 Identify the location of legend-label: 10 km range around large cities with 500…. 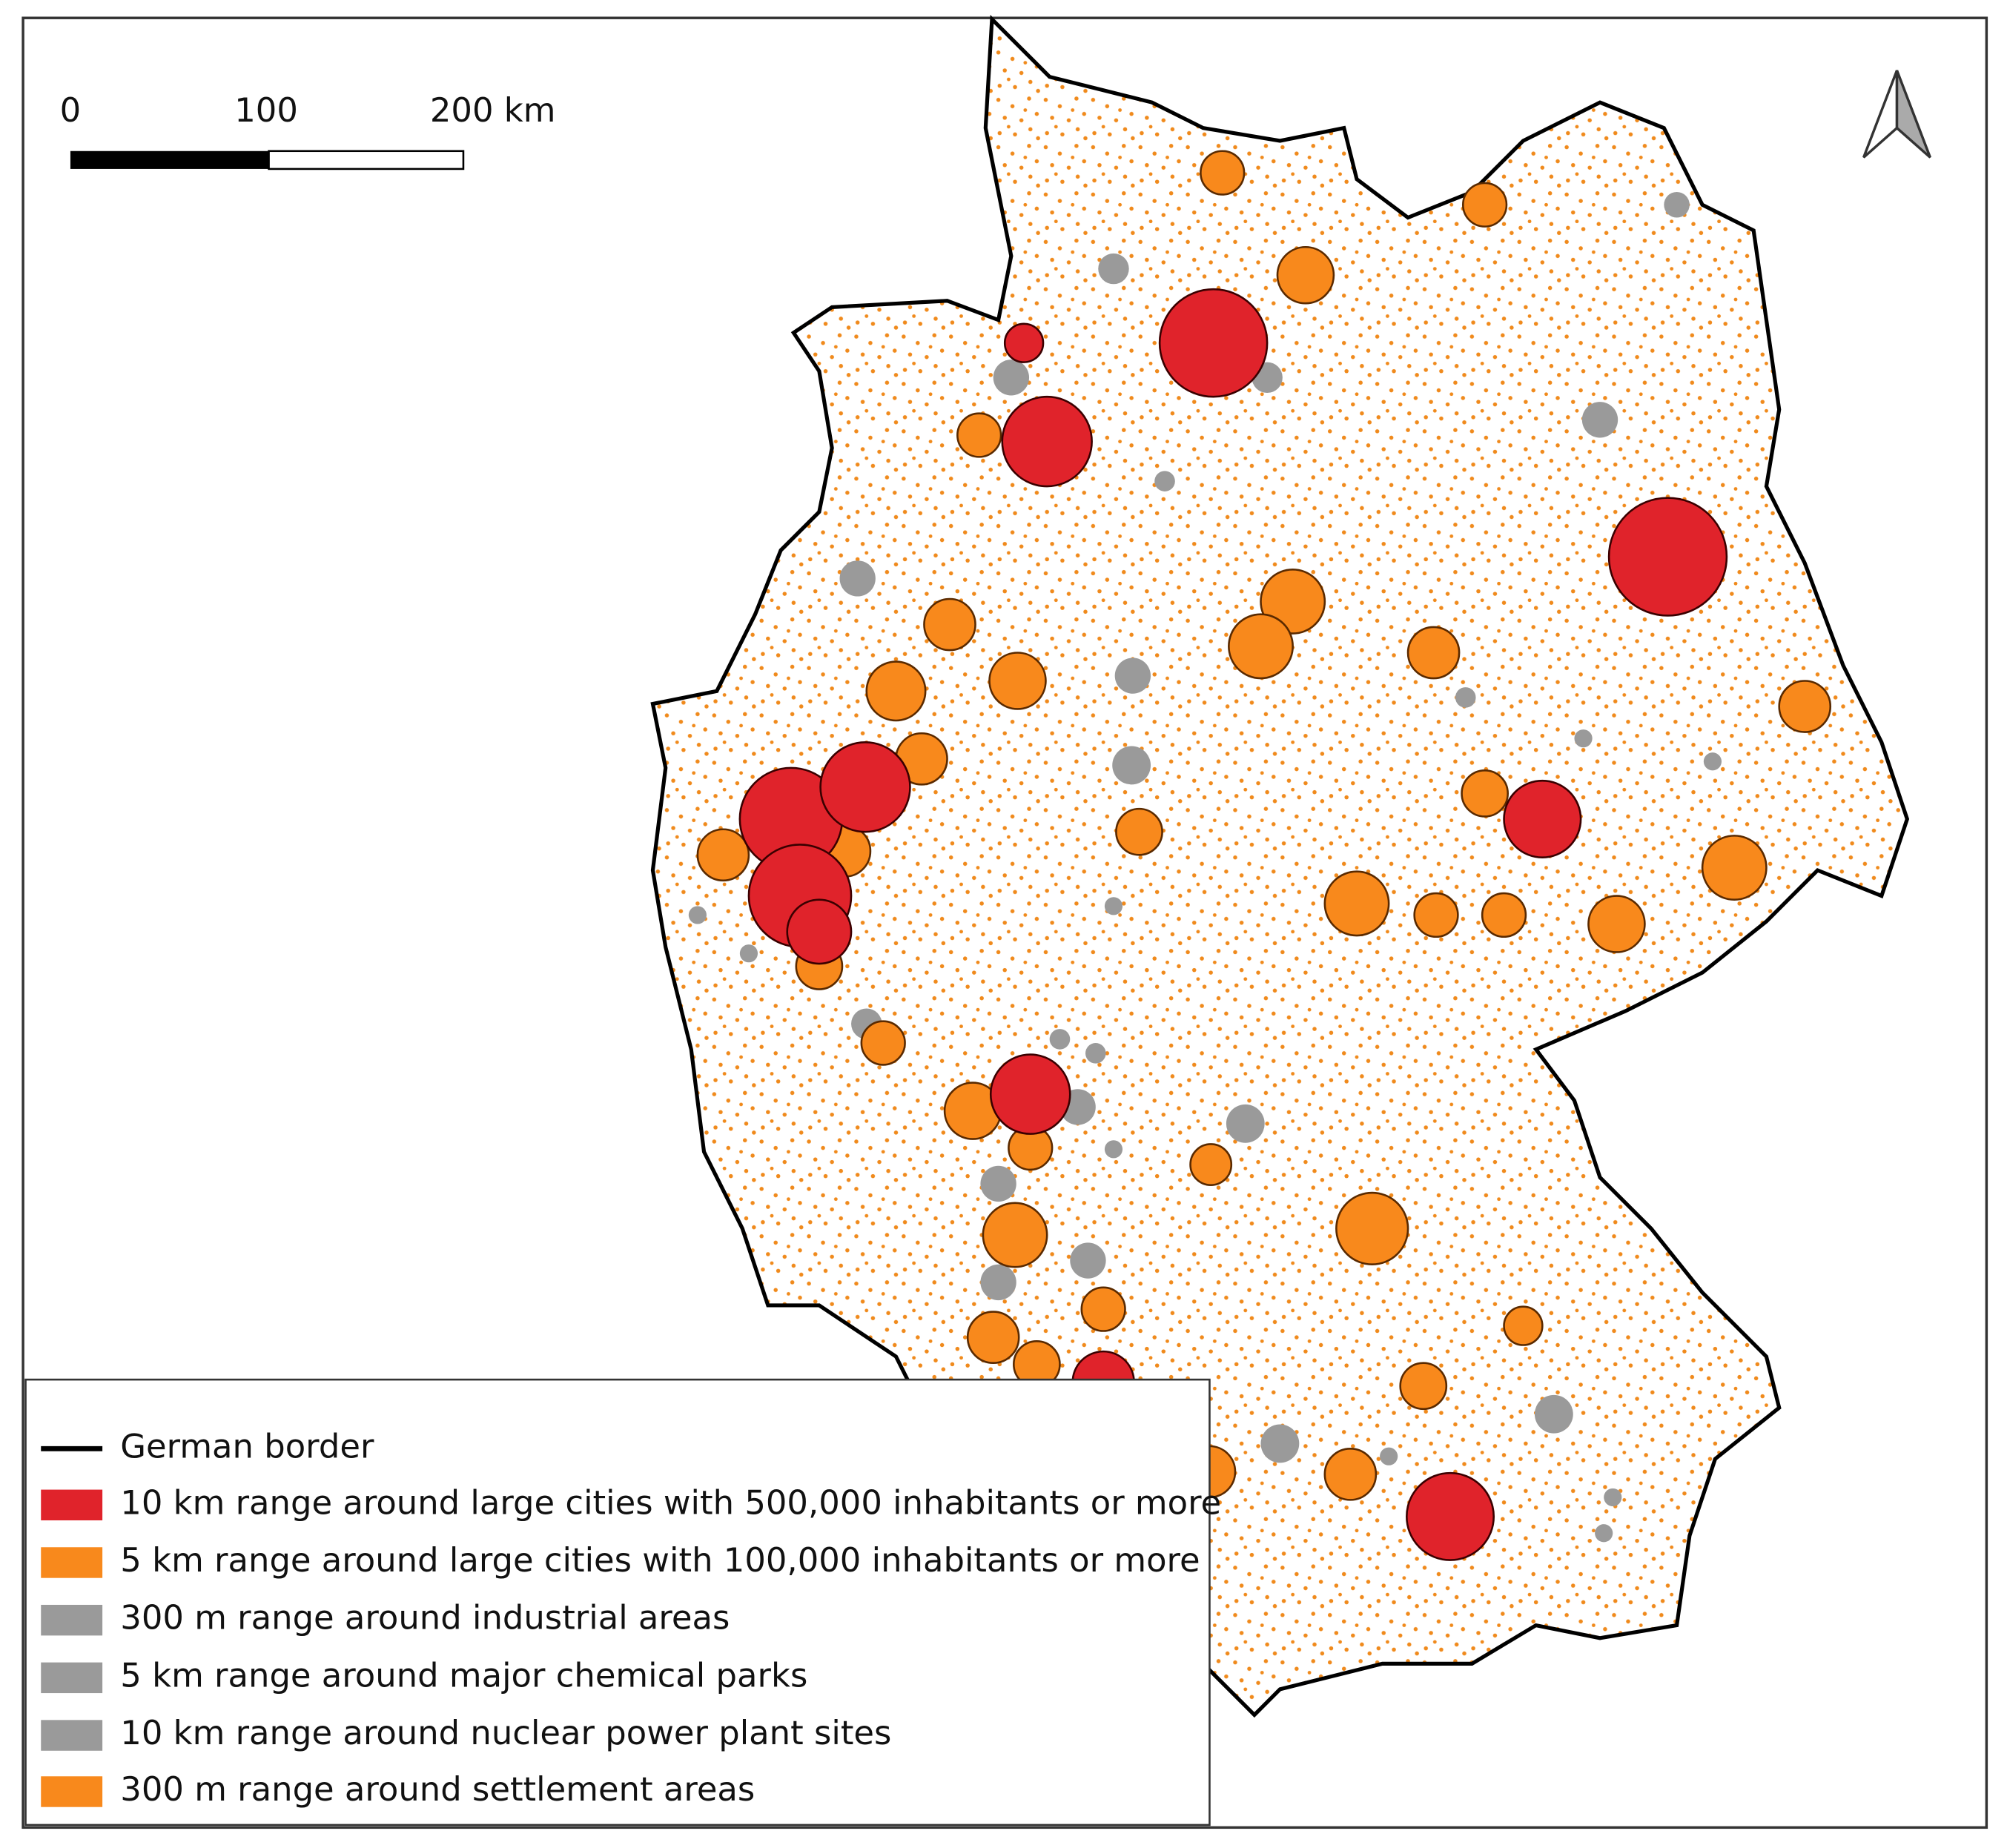
(671, 1502).